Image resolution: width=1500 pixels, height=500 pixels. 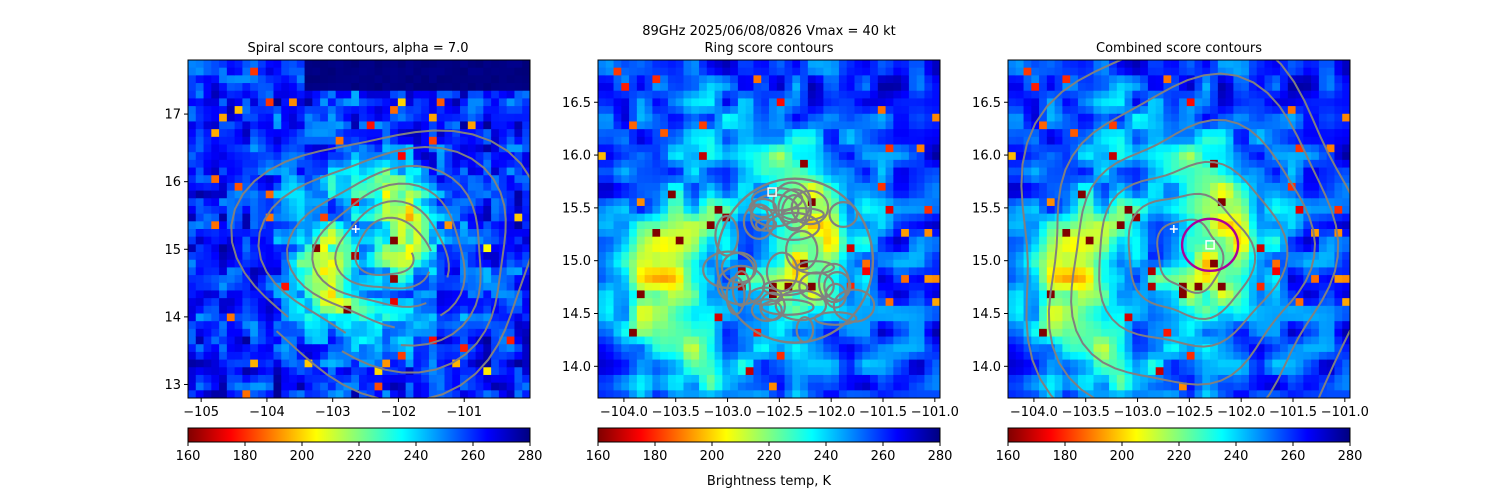 What do you see at coordinates (172, 115) in the screenshot?
I see `y-tick-label: 17` at bounding box center [172, 115].